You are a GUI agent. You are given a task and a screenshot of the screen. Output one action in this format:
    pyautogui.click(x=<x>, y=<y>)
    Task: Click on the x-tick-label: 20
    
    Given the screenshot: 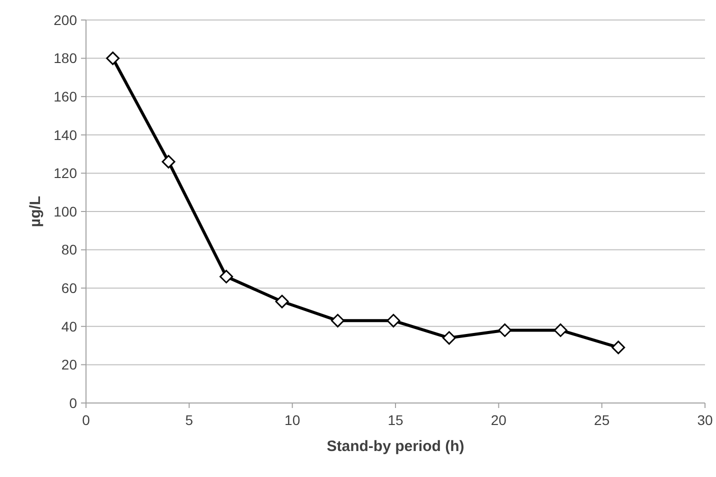 What is the action you would take?
    pyautogui.click(x=498, y=420)
    